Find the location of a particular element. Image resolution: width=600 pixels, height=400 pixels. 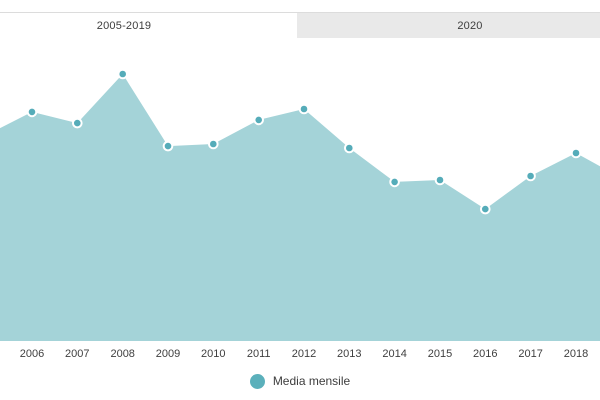

legend-label: Media mensile is located at coordinates (311, 381).